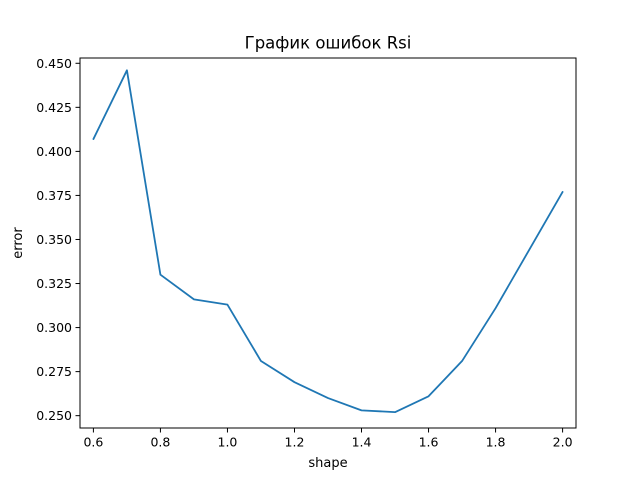 This screenshot has width=640, height=480. I want to click on y-tick-label: 0.275, so click(54, 371).